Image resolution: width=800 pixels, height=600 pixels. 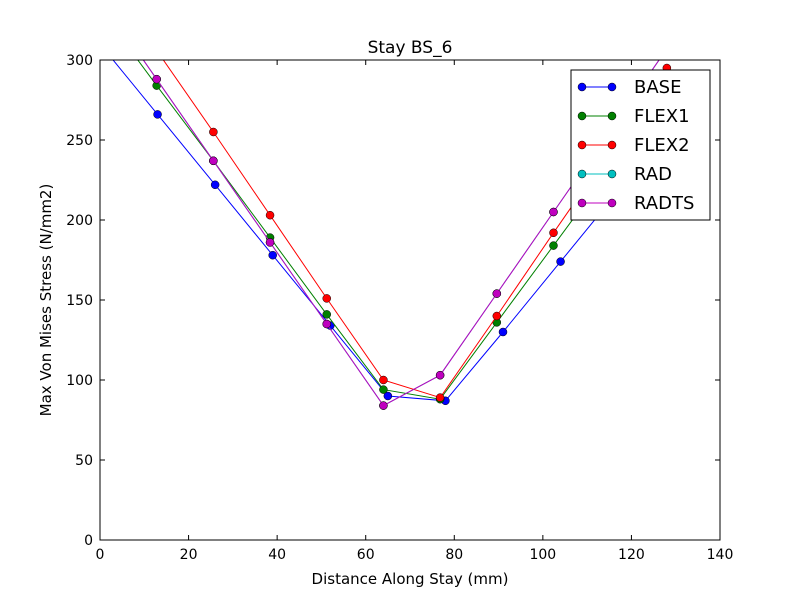 What do you see at coordinates (454, 555) in the screenshot?
I see `x-tick-label: 80` at bounding box center [454, 555].